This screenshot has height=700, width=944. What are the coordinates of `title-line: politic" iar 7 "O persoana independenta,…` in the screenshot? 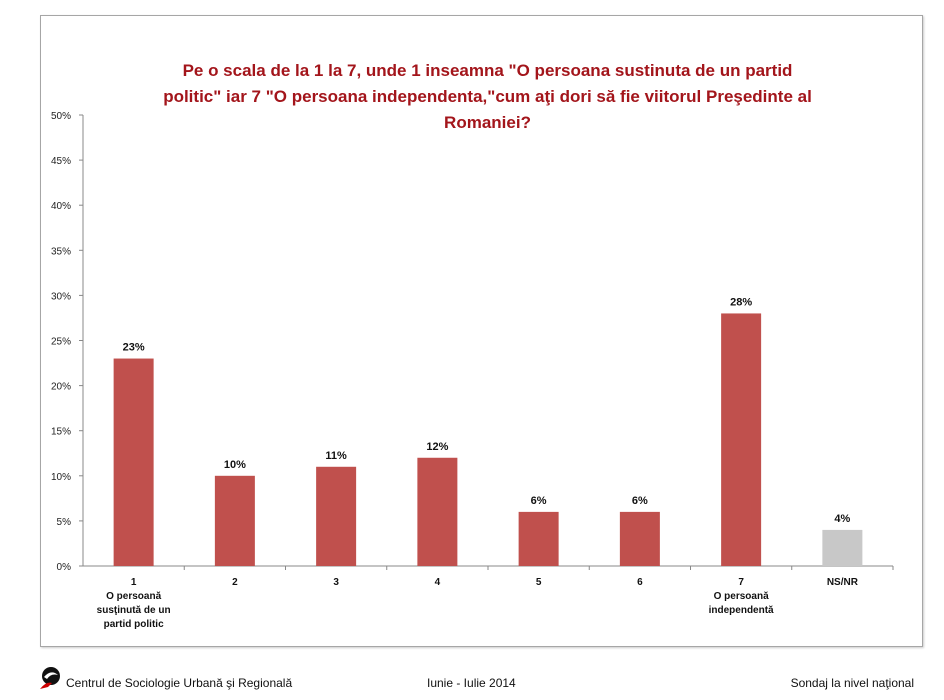 It's located at (487, 96).